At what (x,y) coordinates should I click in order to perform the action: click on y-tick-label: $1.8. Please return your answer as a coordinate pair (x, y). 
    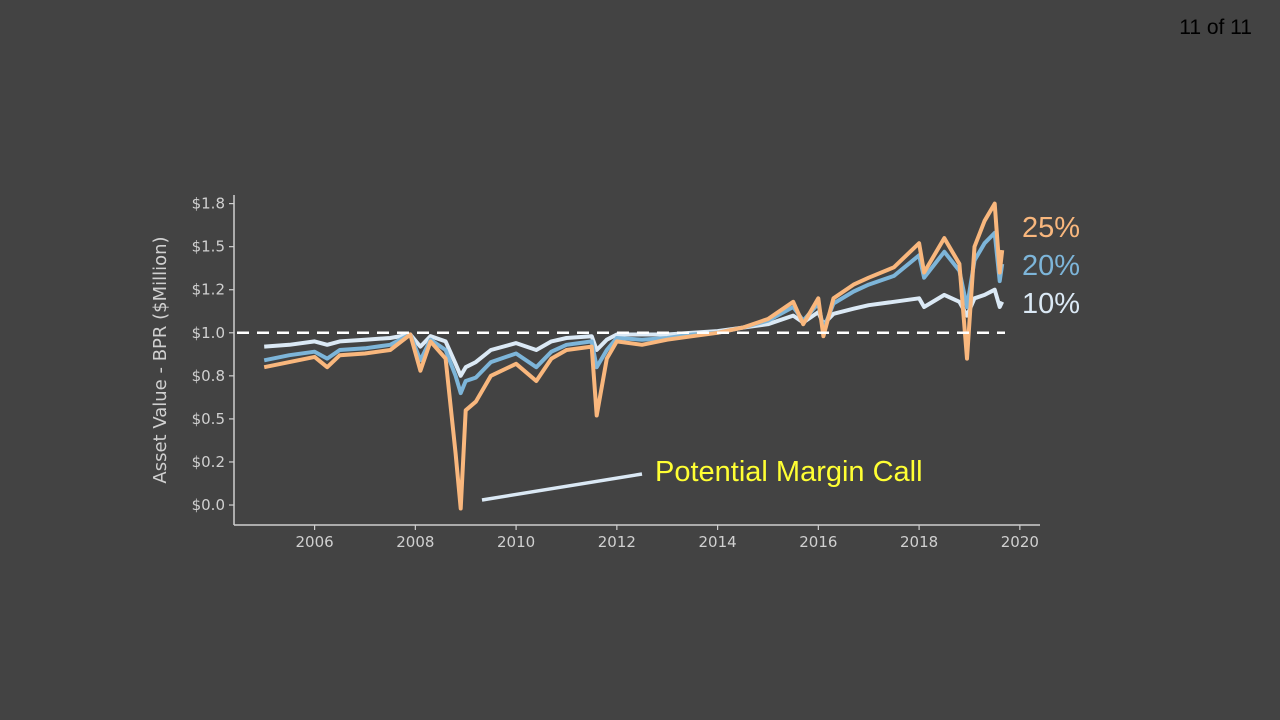
    Looking at the image, I should click on (208, 204).